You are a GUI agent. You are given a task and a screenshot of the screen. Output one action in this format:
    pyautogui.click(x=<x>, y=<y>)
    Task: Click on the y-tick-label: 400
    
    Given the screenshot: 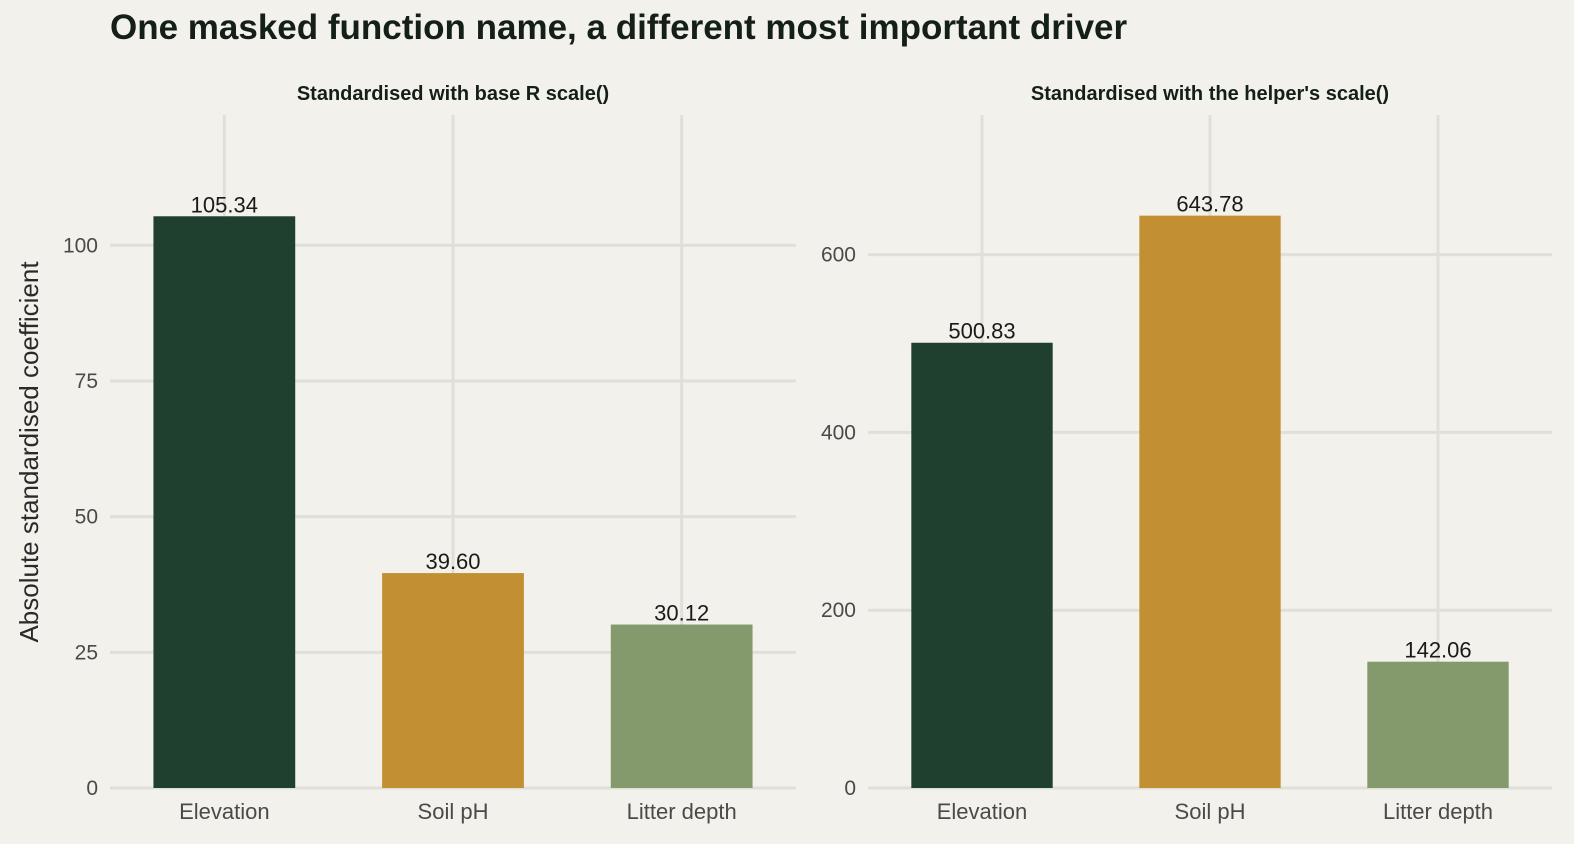 What is the action you would take?
    pyautogui.click(x=838, y=432)
    